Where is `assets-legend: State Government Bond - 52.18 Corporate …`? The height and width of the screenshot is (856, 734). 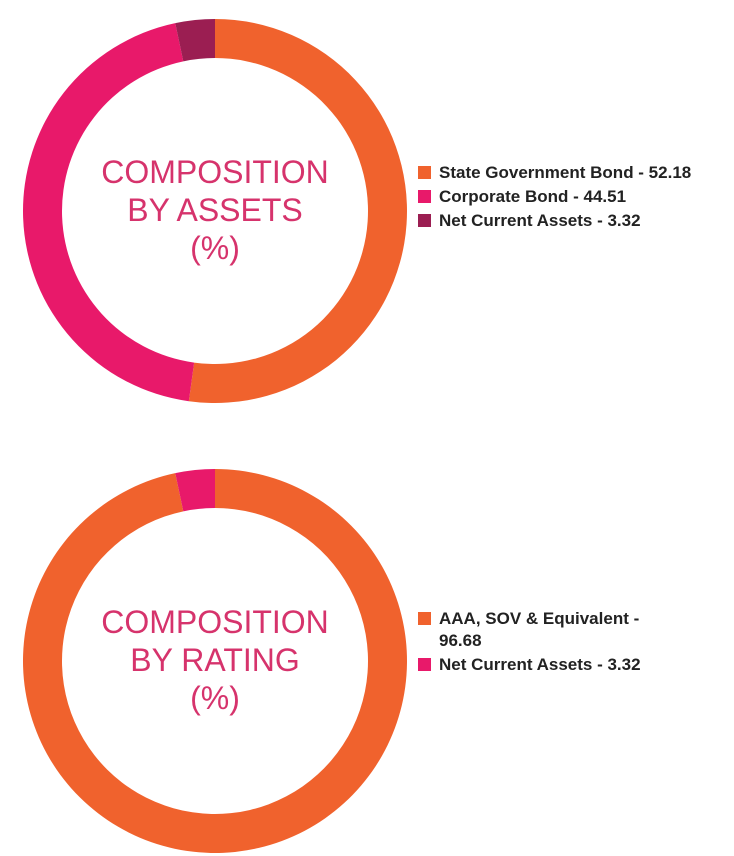 assets-legend: State Government Bond - 52.18 Corporate … is located at coordinates (554, 198).